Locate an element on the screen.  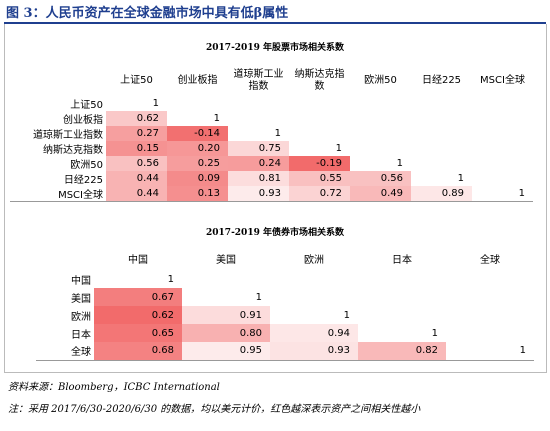
table-row: 日本 0.65 0.80 0.94 1 is located at coordinates (285, 333).